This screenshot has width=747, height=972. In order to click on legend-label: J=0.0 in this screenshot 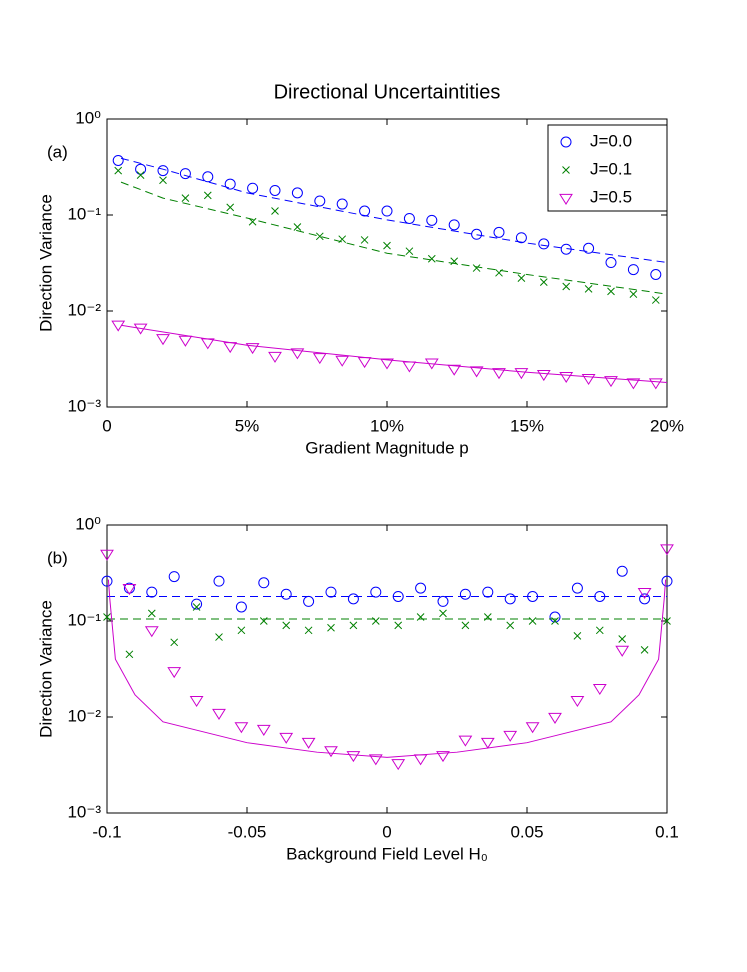, I will do `click(611, 140)`.